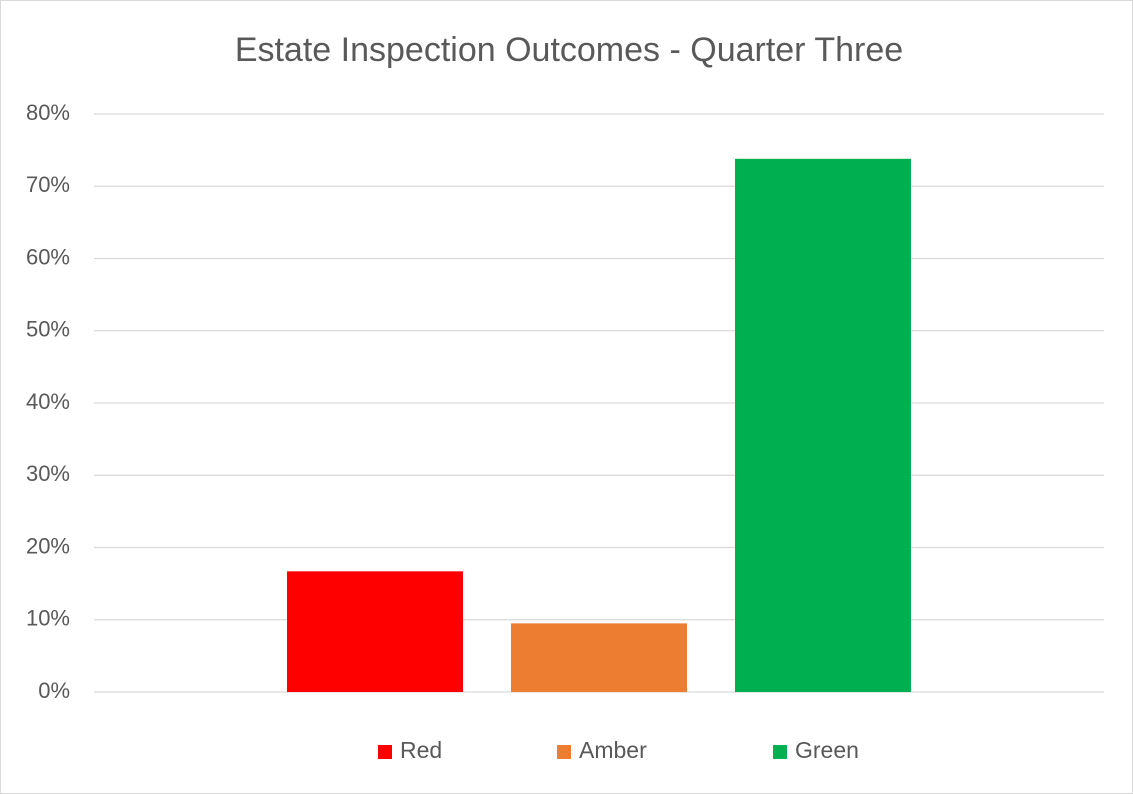 This screenshot has height=794, width=1133. Describe the element at coordinates (48, 256) in the screenshot. I see `y-tick-label: 60%` at that location.